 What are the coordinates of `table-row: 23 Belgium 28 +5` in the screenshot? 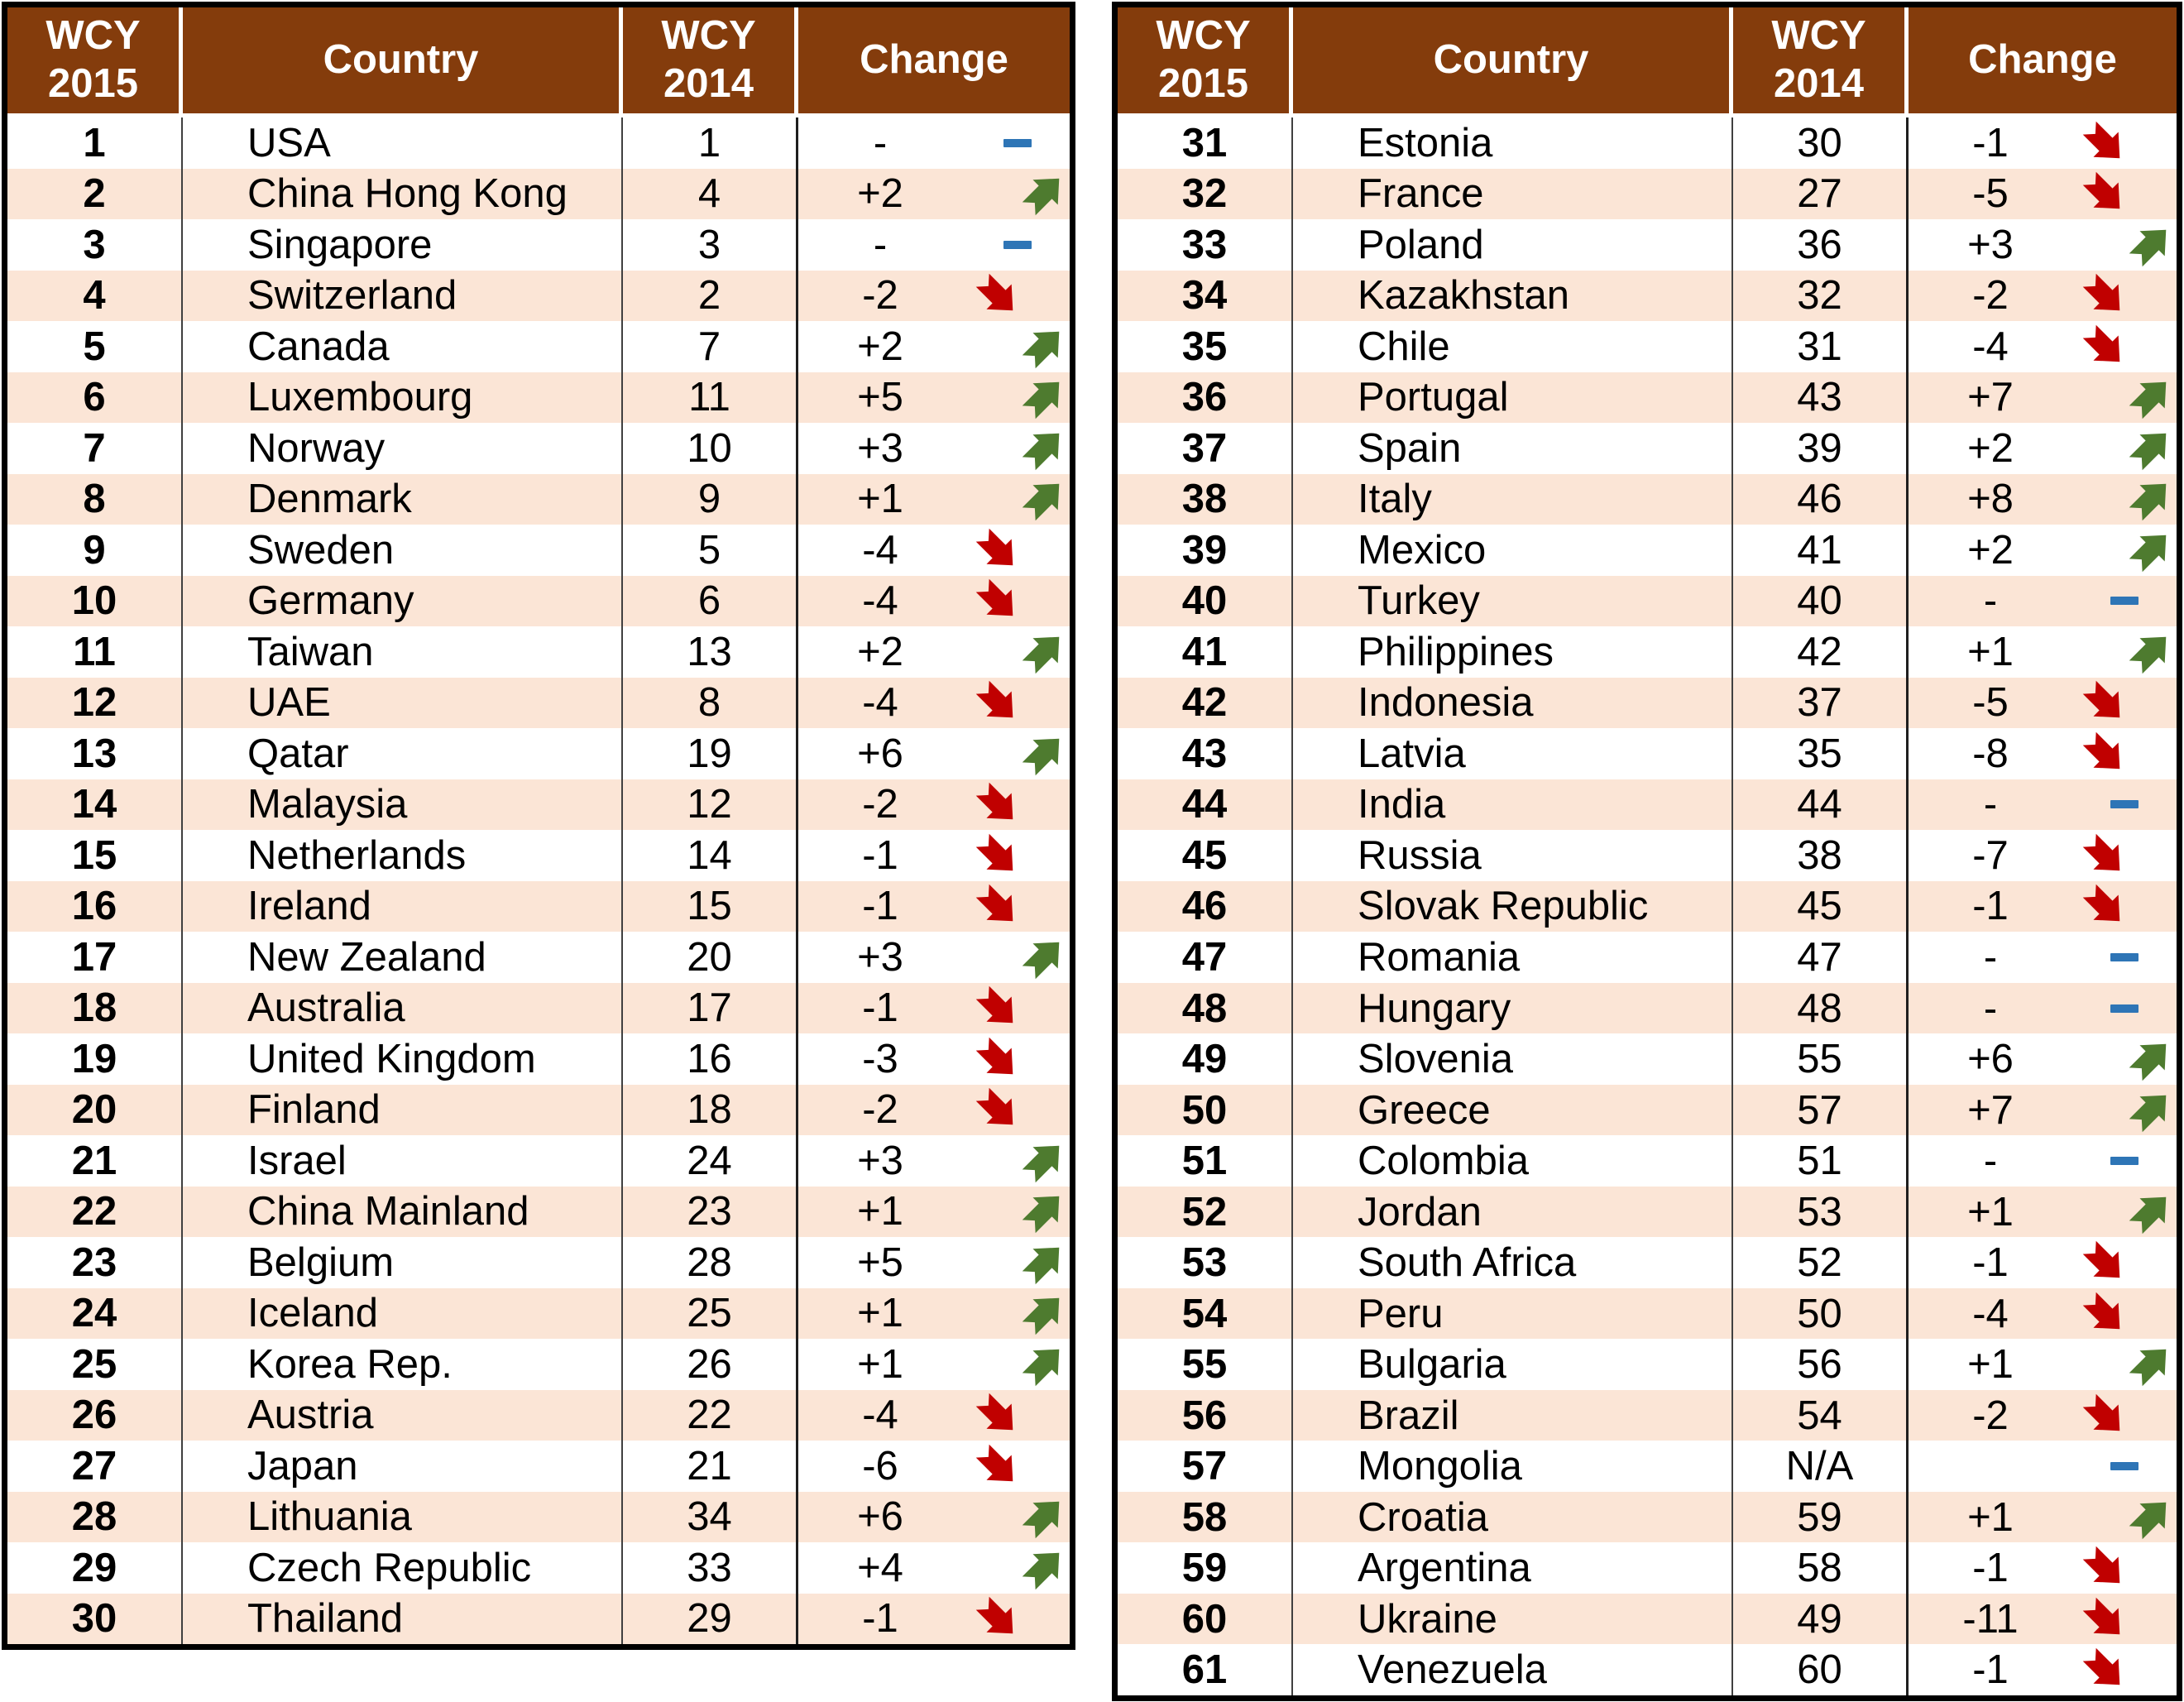 It's located at (538, 1262).